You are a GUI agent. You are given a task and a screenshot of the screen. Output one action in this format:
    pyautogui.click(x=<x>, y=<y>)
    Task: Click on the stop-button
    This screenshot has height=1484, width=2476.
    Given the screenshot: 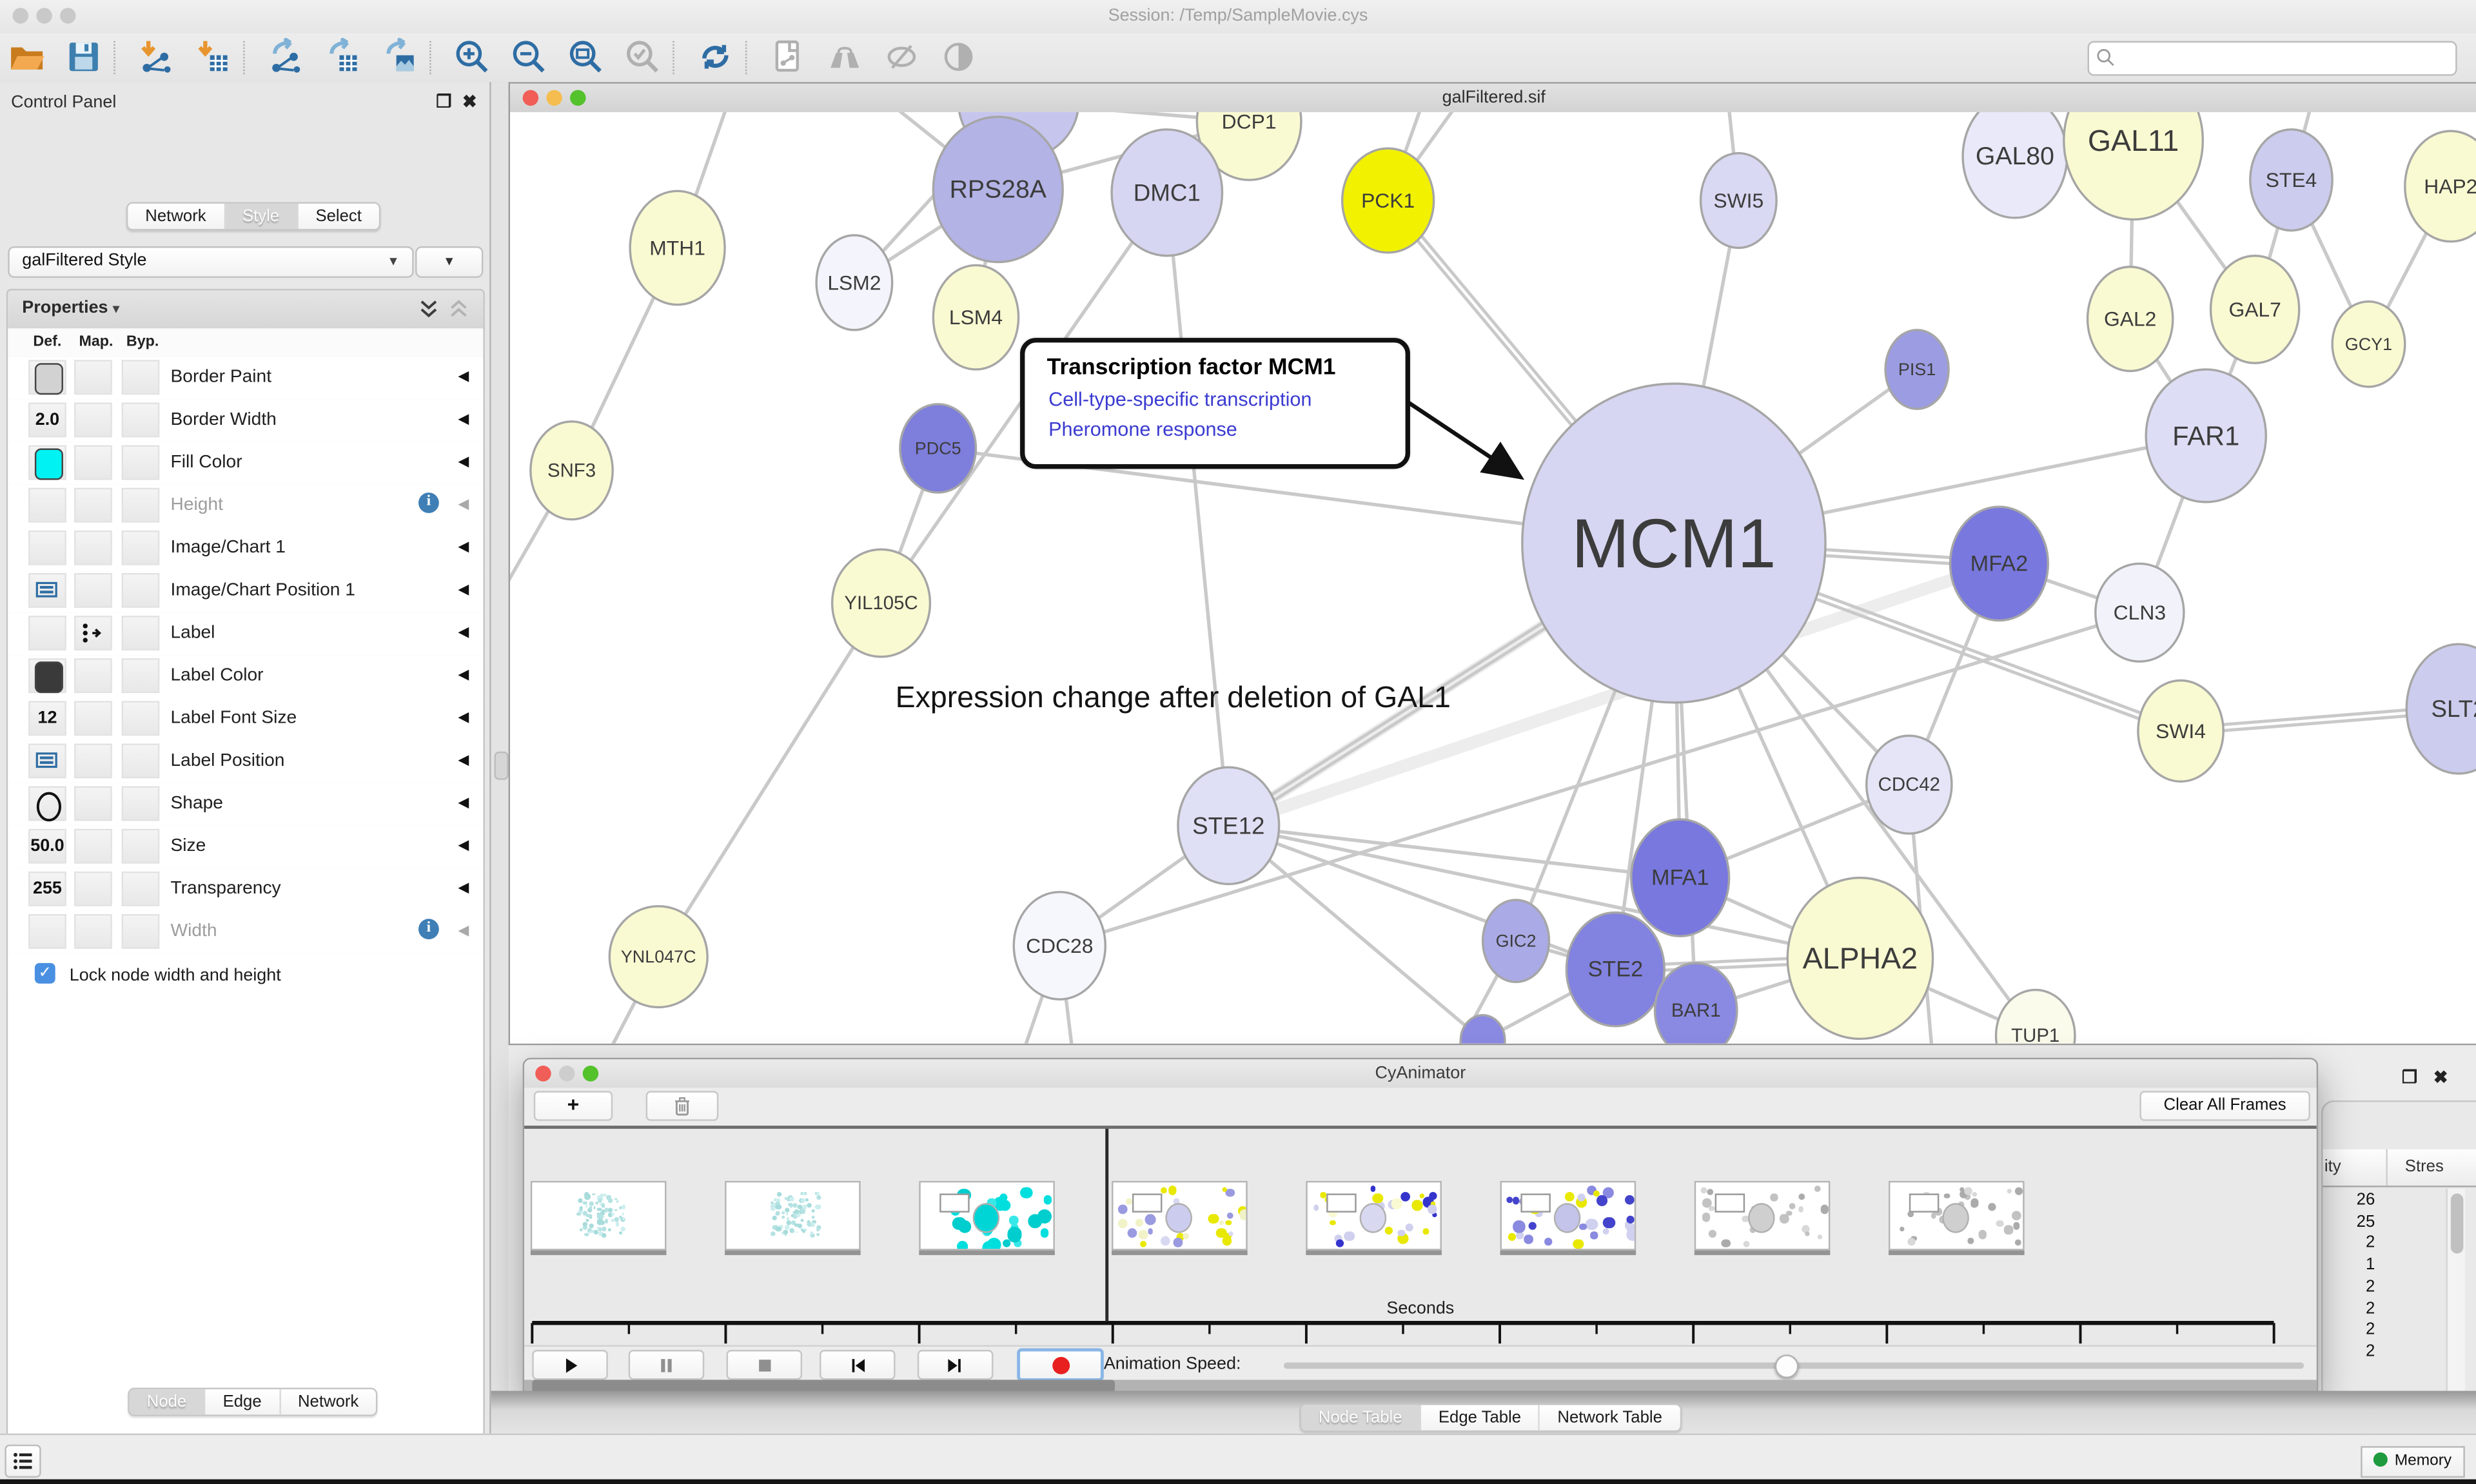 What is the action you would take?
    pyautogui.click(x=764, y=1364)
    